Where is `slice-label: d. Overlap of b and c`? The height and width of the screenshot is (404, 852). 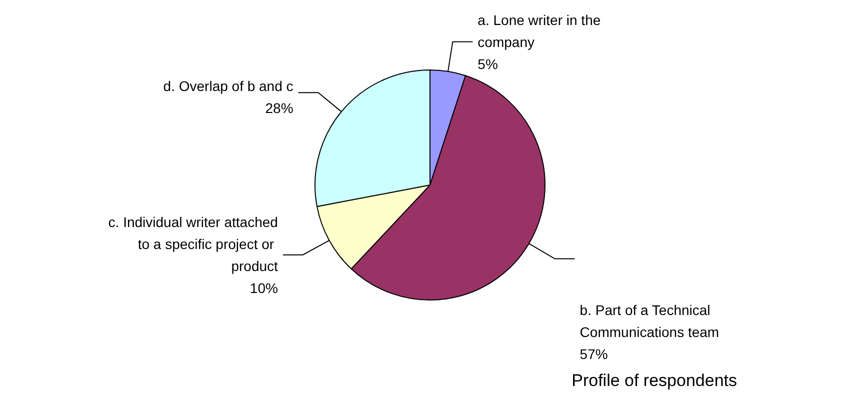
slice-label: d. Overlap of b and c is located at coordinates (228, 86).